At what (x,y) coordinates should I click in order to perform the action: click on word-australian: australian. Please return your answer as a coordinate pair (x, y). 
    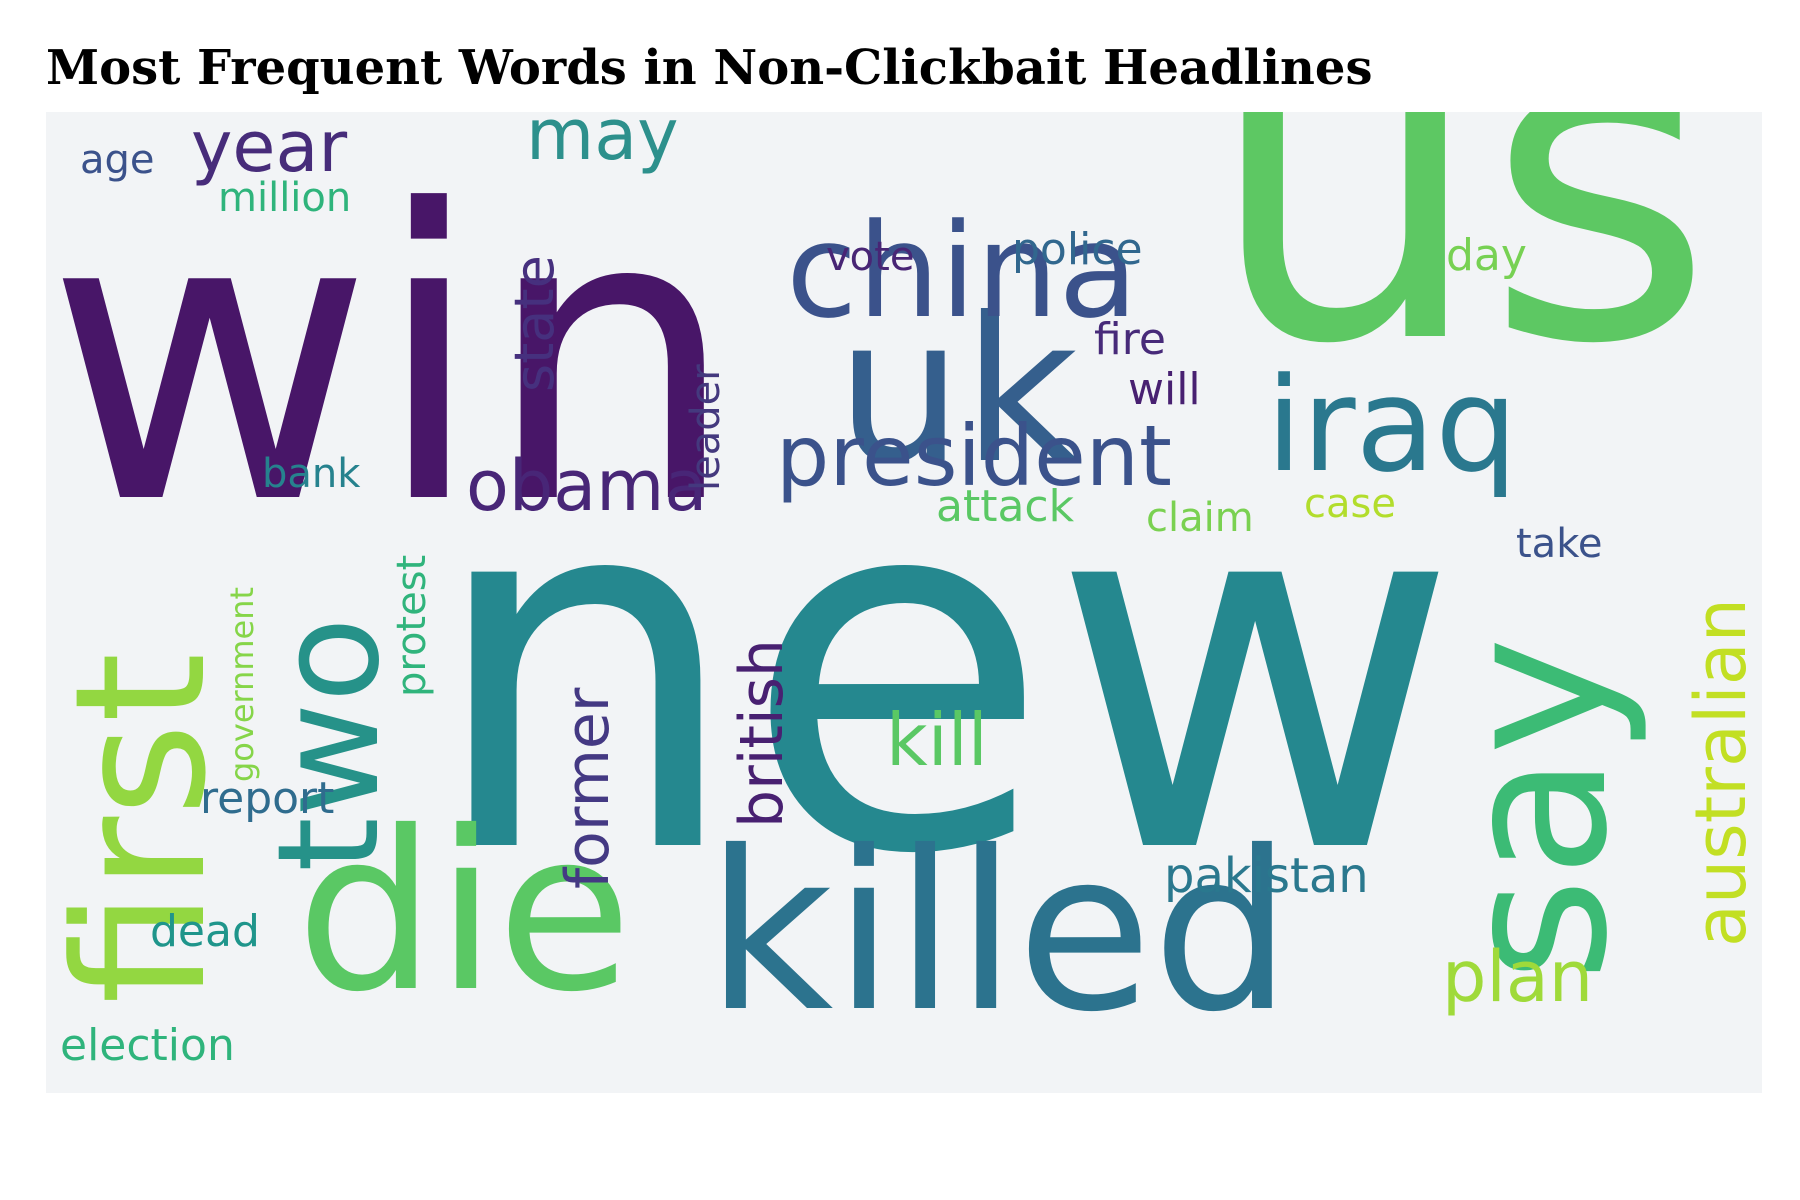
    Looking at the image, I should click on (1721, 772).